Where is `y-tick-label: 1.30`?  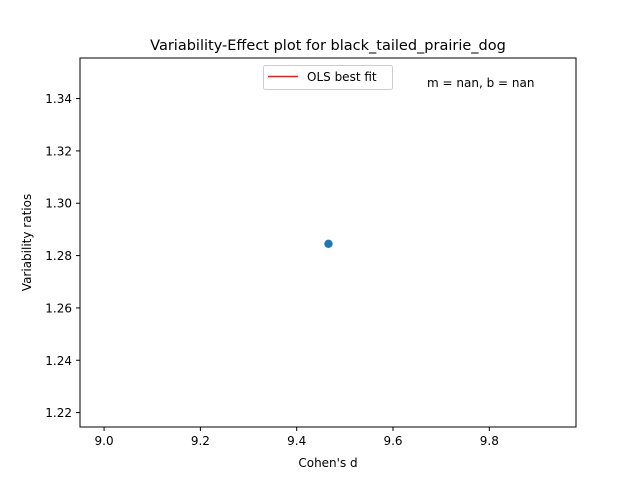
y-tick-label: 1.30 is located at coordinates (58, 204).